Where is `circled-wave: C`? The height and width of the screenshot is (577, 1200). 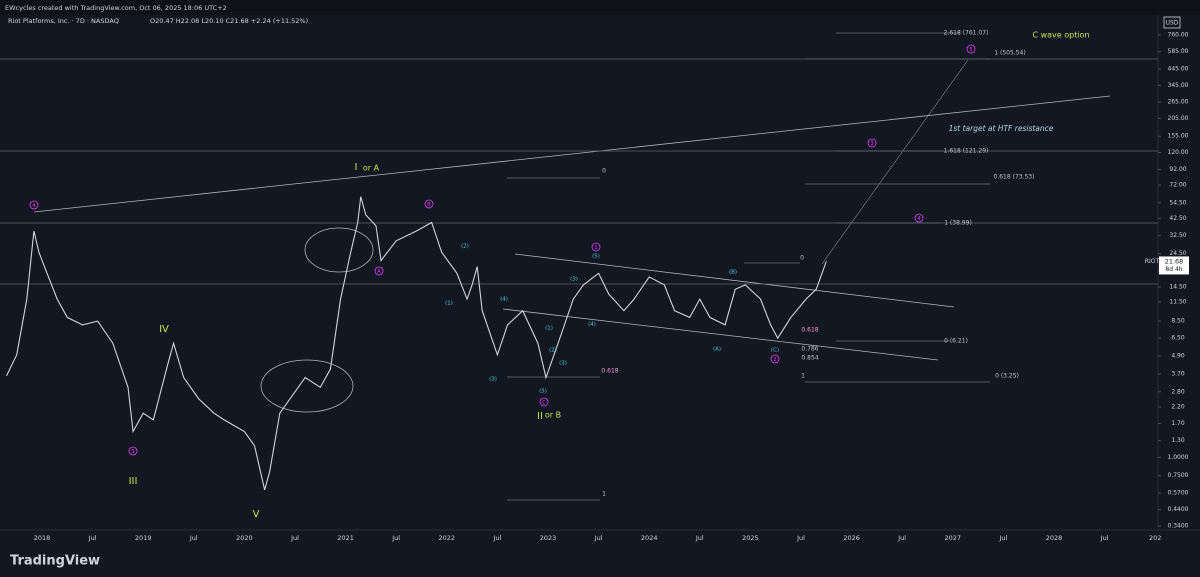
circled-wave: C is located at coordinates (544, 403).